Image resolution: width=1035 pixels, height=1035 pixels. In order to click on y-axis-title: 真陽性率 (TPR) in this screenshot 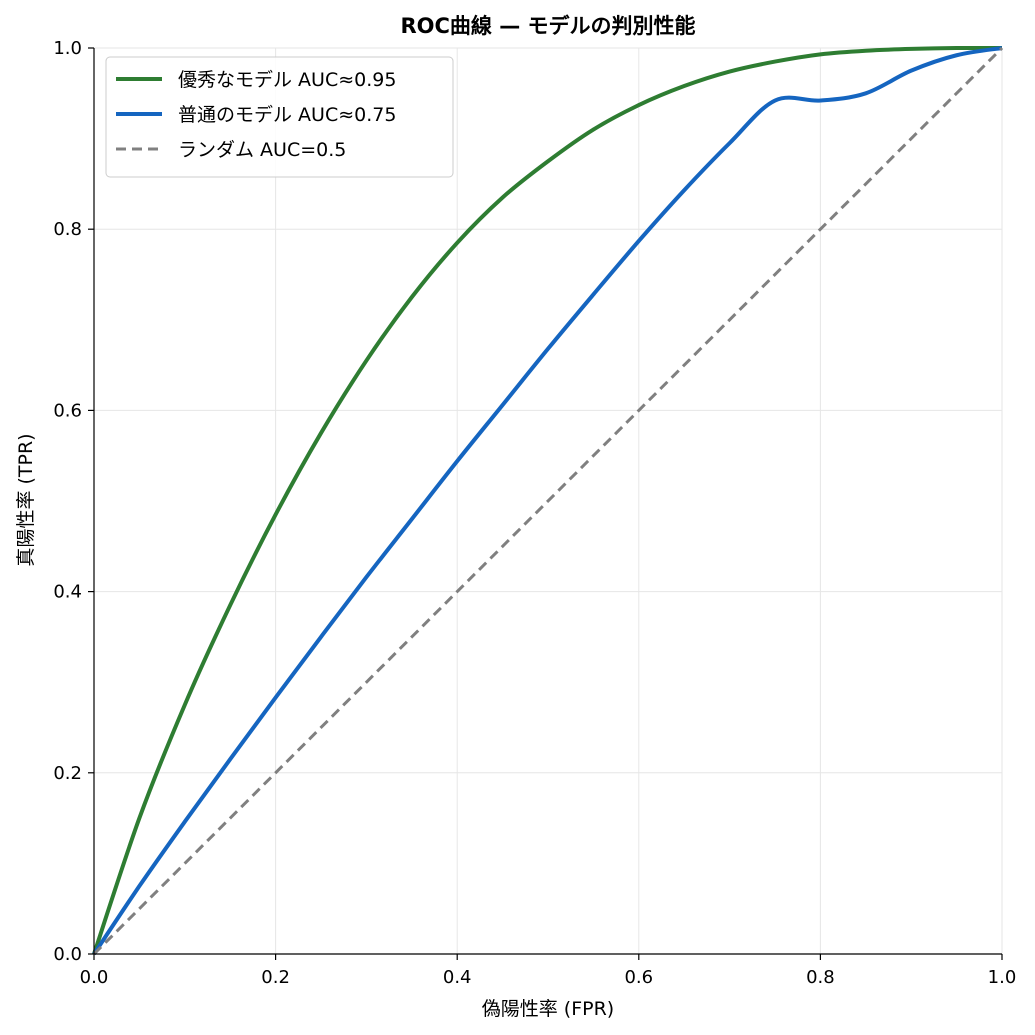, I will do `click(26, 499)`.